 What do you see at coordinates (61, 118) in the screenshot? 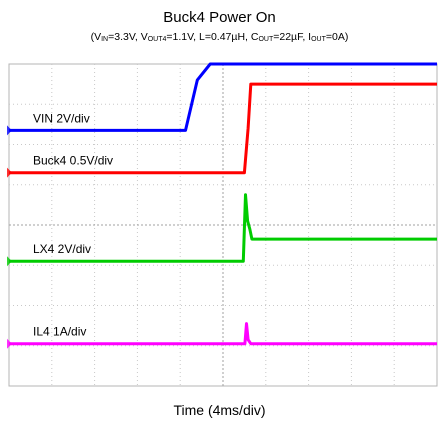
I see `vin-scale-label: VIN 2V/div` at bounding box center [61, 118].